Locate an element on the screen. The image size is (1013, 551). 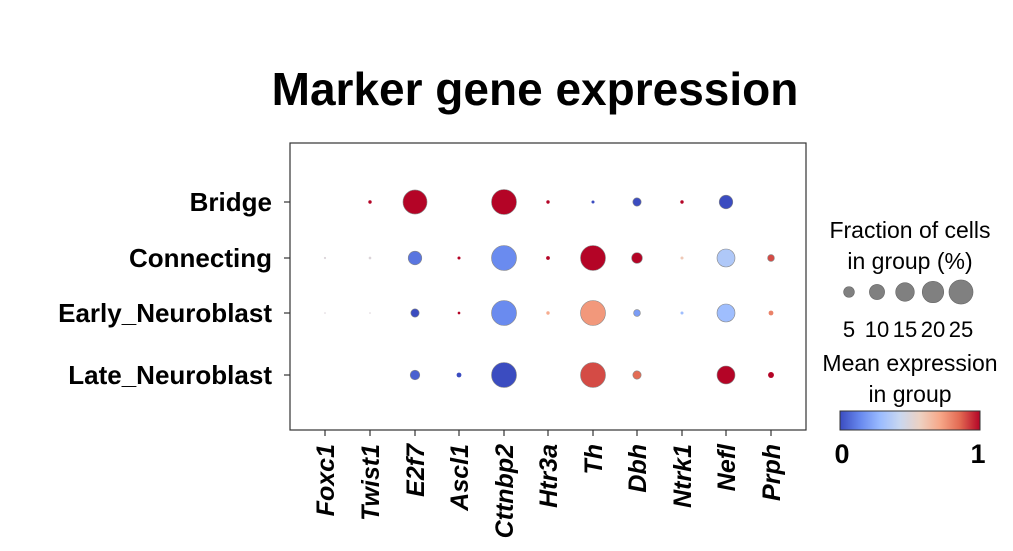
size-legend-label: 10 is located at coordinates (877, 329).